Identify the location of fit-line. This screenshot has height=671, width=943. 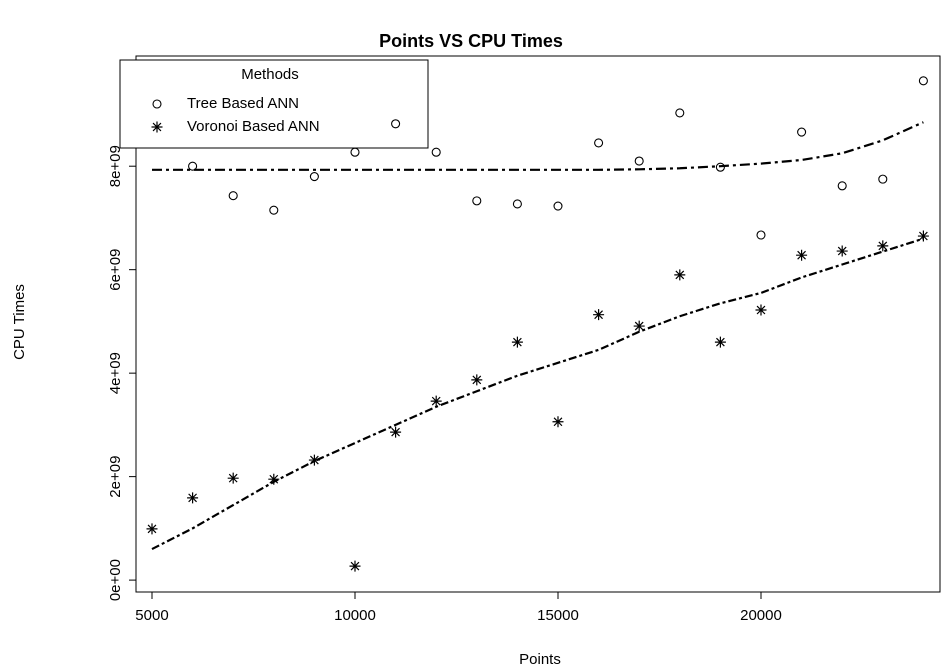
(537, 146).